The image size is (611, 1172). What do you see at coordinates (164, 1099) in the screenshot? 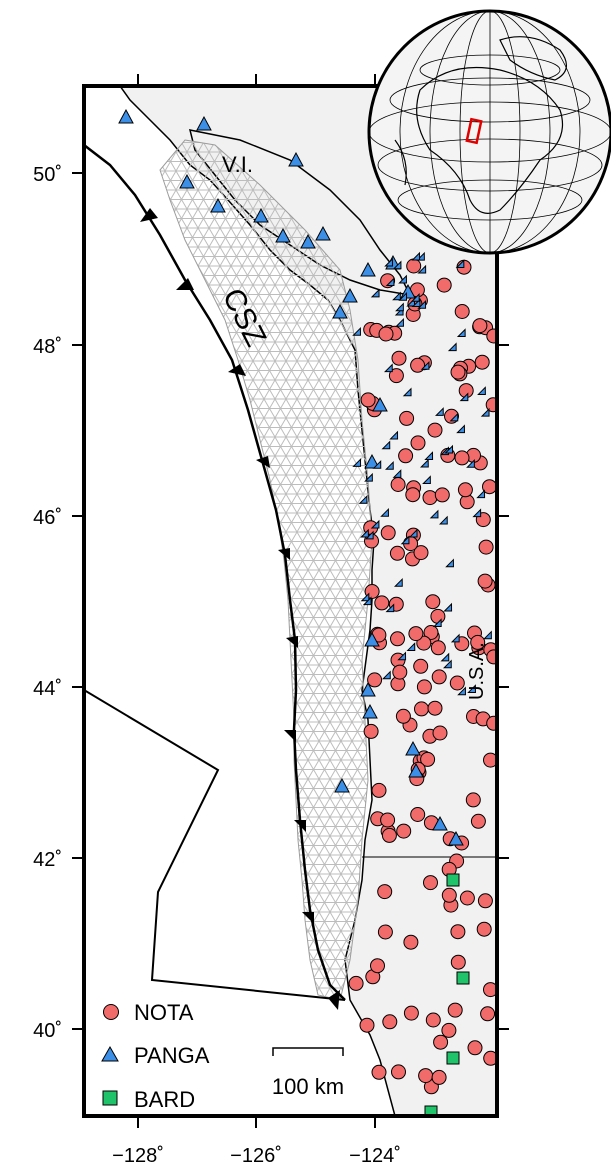
I see `legend-label-bard: BARD` at bounding box center [164, 1099].